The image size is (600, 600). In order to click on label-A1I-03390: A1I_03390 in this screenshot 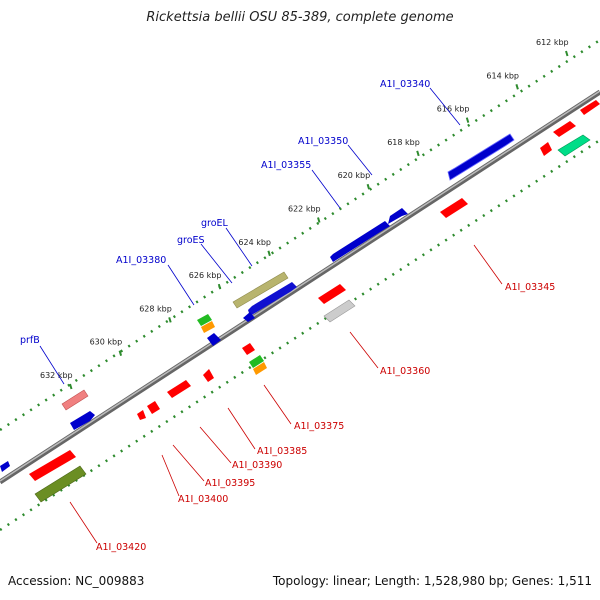, I will do `click(257, 465)`.